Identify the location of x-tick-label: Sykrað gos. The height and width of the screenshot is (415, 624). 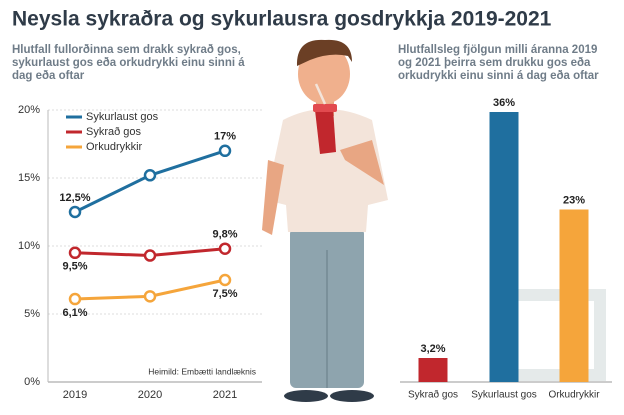
(433, 395).